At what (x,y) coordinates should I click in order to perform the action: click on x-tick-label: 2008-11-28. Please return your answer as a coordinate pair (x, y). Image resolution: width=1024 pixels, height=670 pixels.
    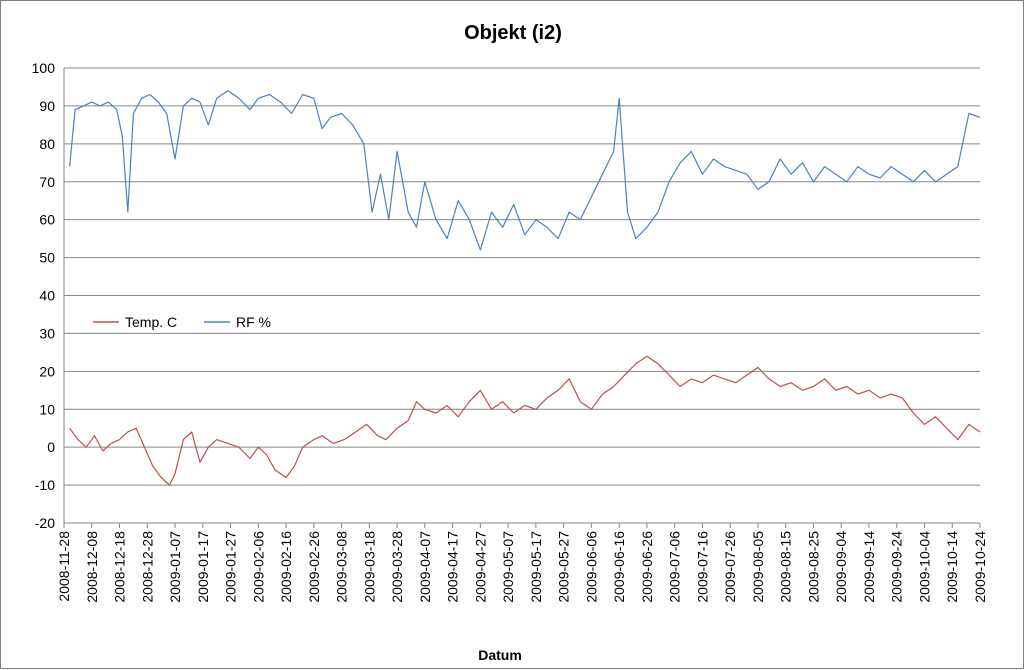
    Looking at the image, I should click on (64, 566).